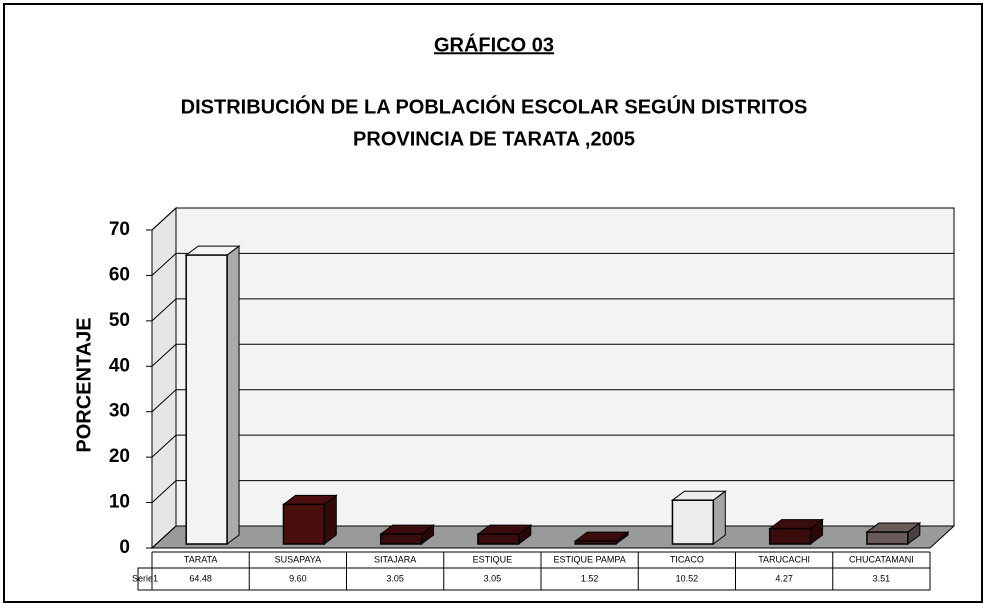 The width and height of the screenshot is (988, 608). What do you see at coordinates (553, 537) in the screenshot?
I see `floor` at bounding box center [553, 537].